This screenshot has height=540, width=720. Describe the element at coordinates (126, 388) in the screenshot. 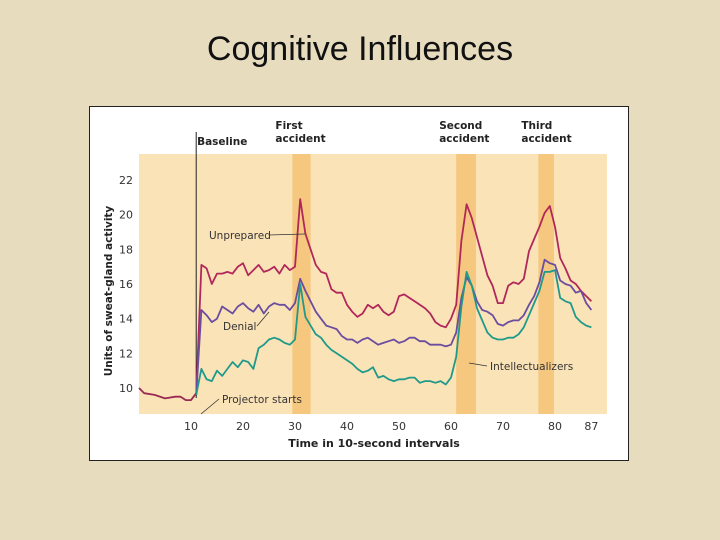

I see `y-tick-10: 10` at that location.